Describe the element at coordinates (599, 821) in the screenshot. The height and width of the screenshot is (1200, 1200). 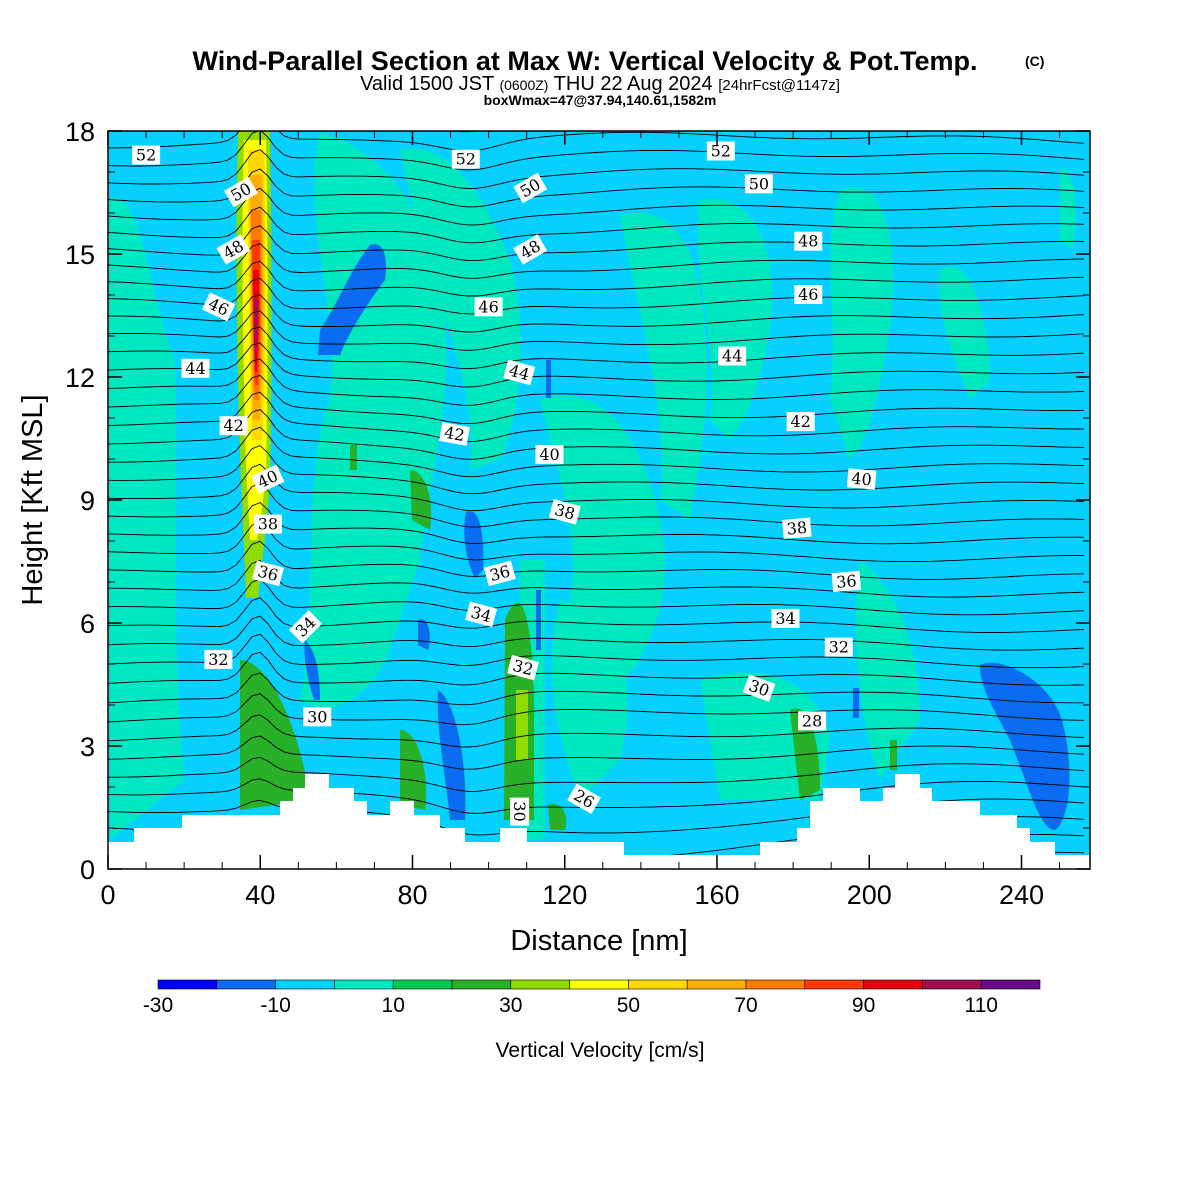
I see `terrain-mask` at that location.